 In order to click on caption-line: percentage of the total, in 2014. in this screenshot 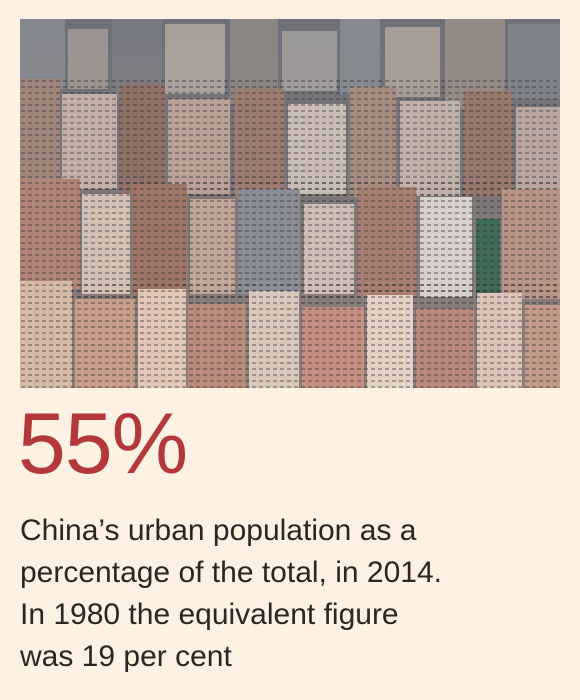, I will do `click(231, 572)`.